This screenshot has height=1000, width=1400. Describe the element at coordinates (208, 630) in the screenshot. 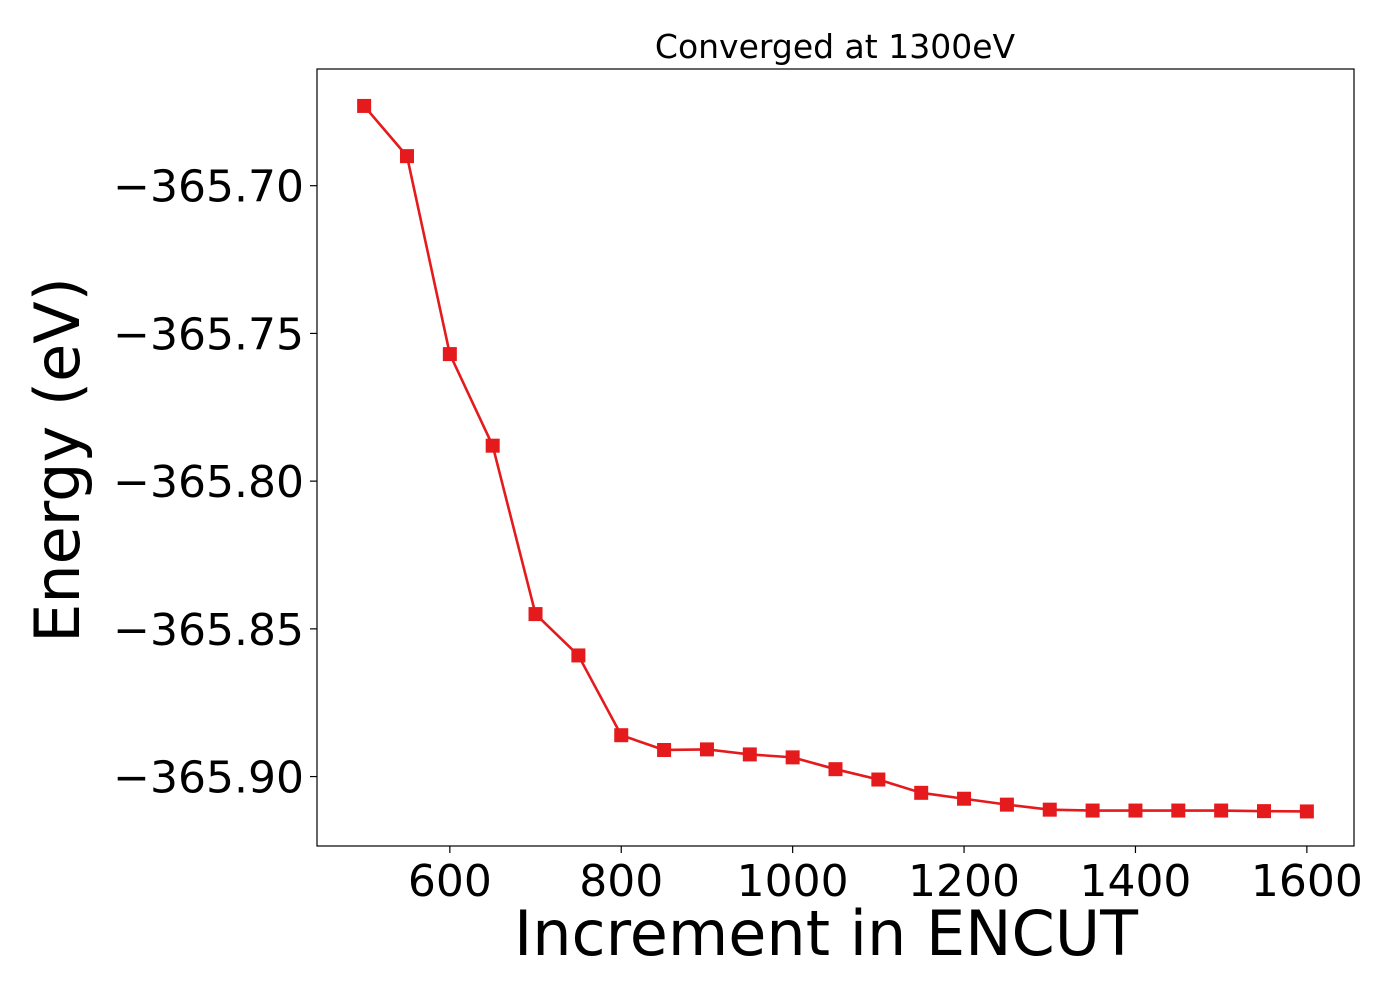

I see `y-tick-label: −365.85` at that location.